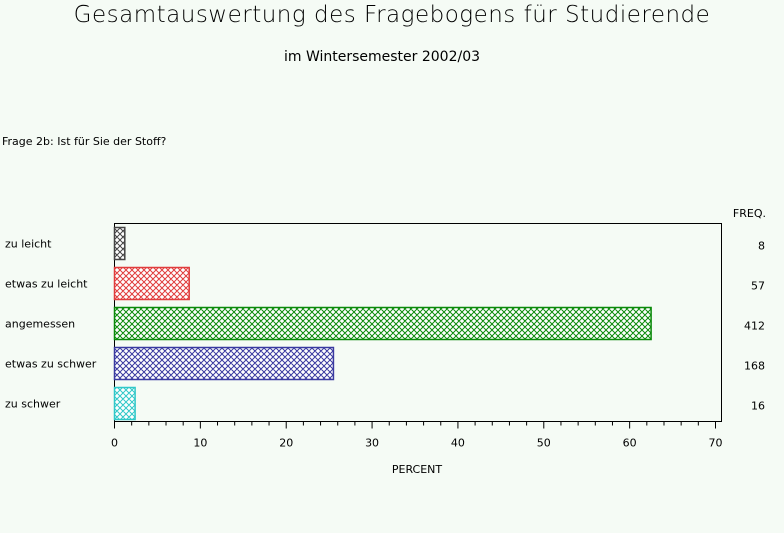 Image resolution: width=784 pixels, height=533 pixels. I want to click on bar-zu-schwer, so click(124, 403).